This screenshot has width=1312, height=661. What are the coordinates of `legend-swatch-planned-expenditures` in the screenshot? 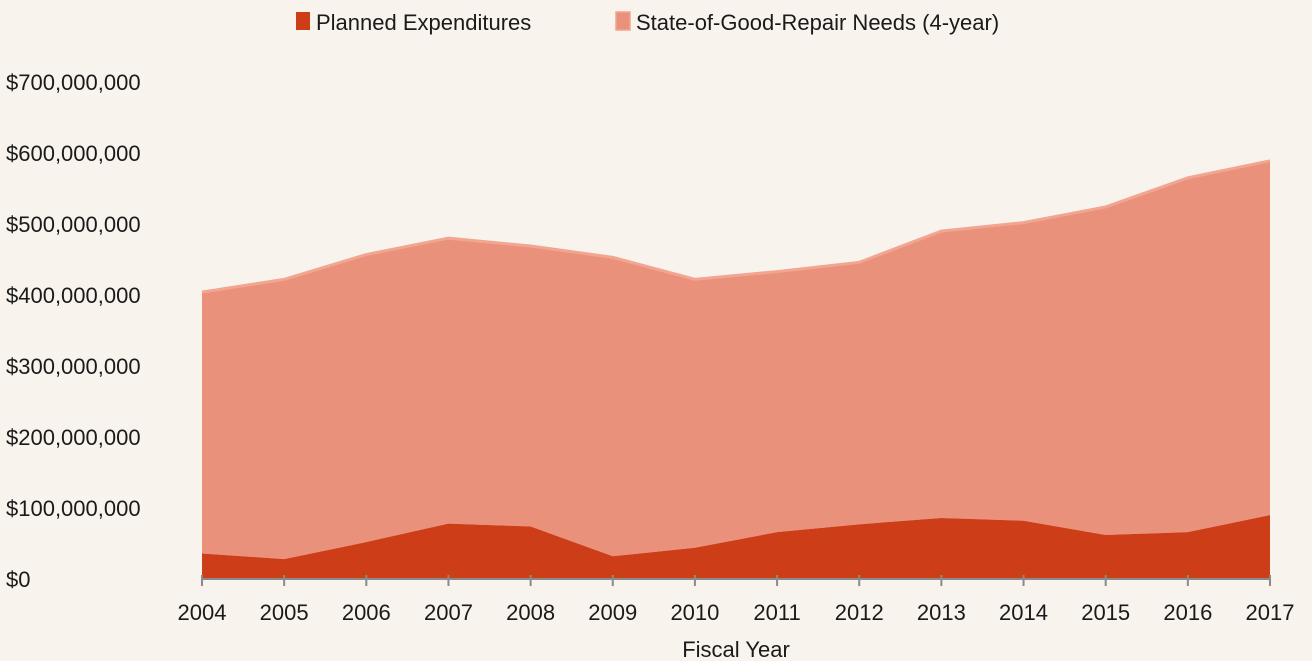 It's located at (303, 21).